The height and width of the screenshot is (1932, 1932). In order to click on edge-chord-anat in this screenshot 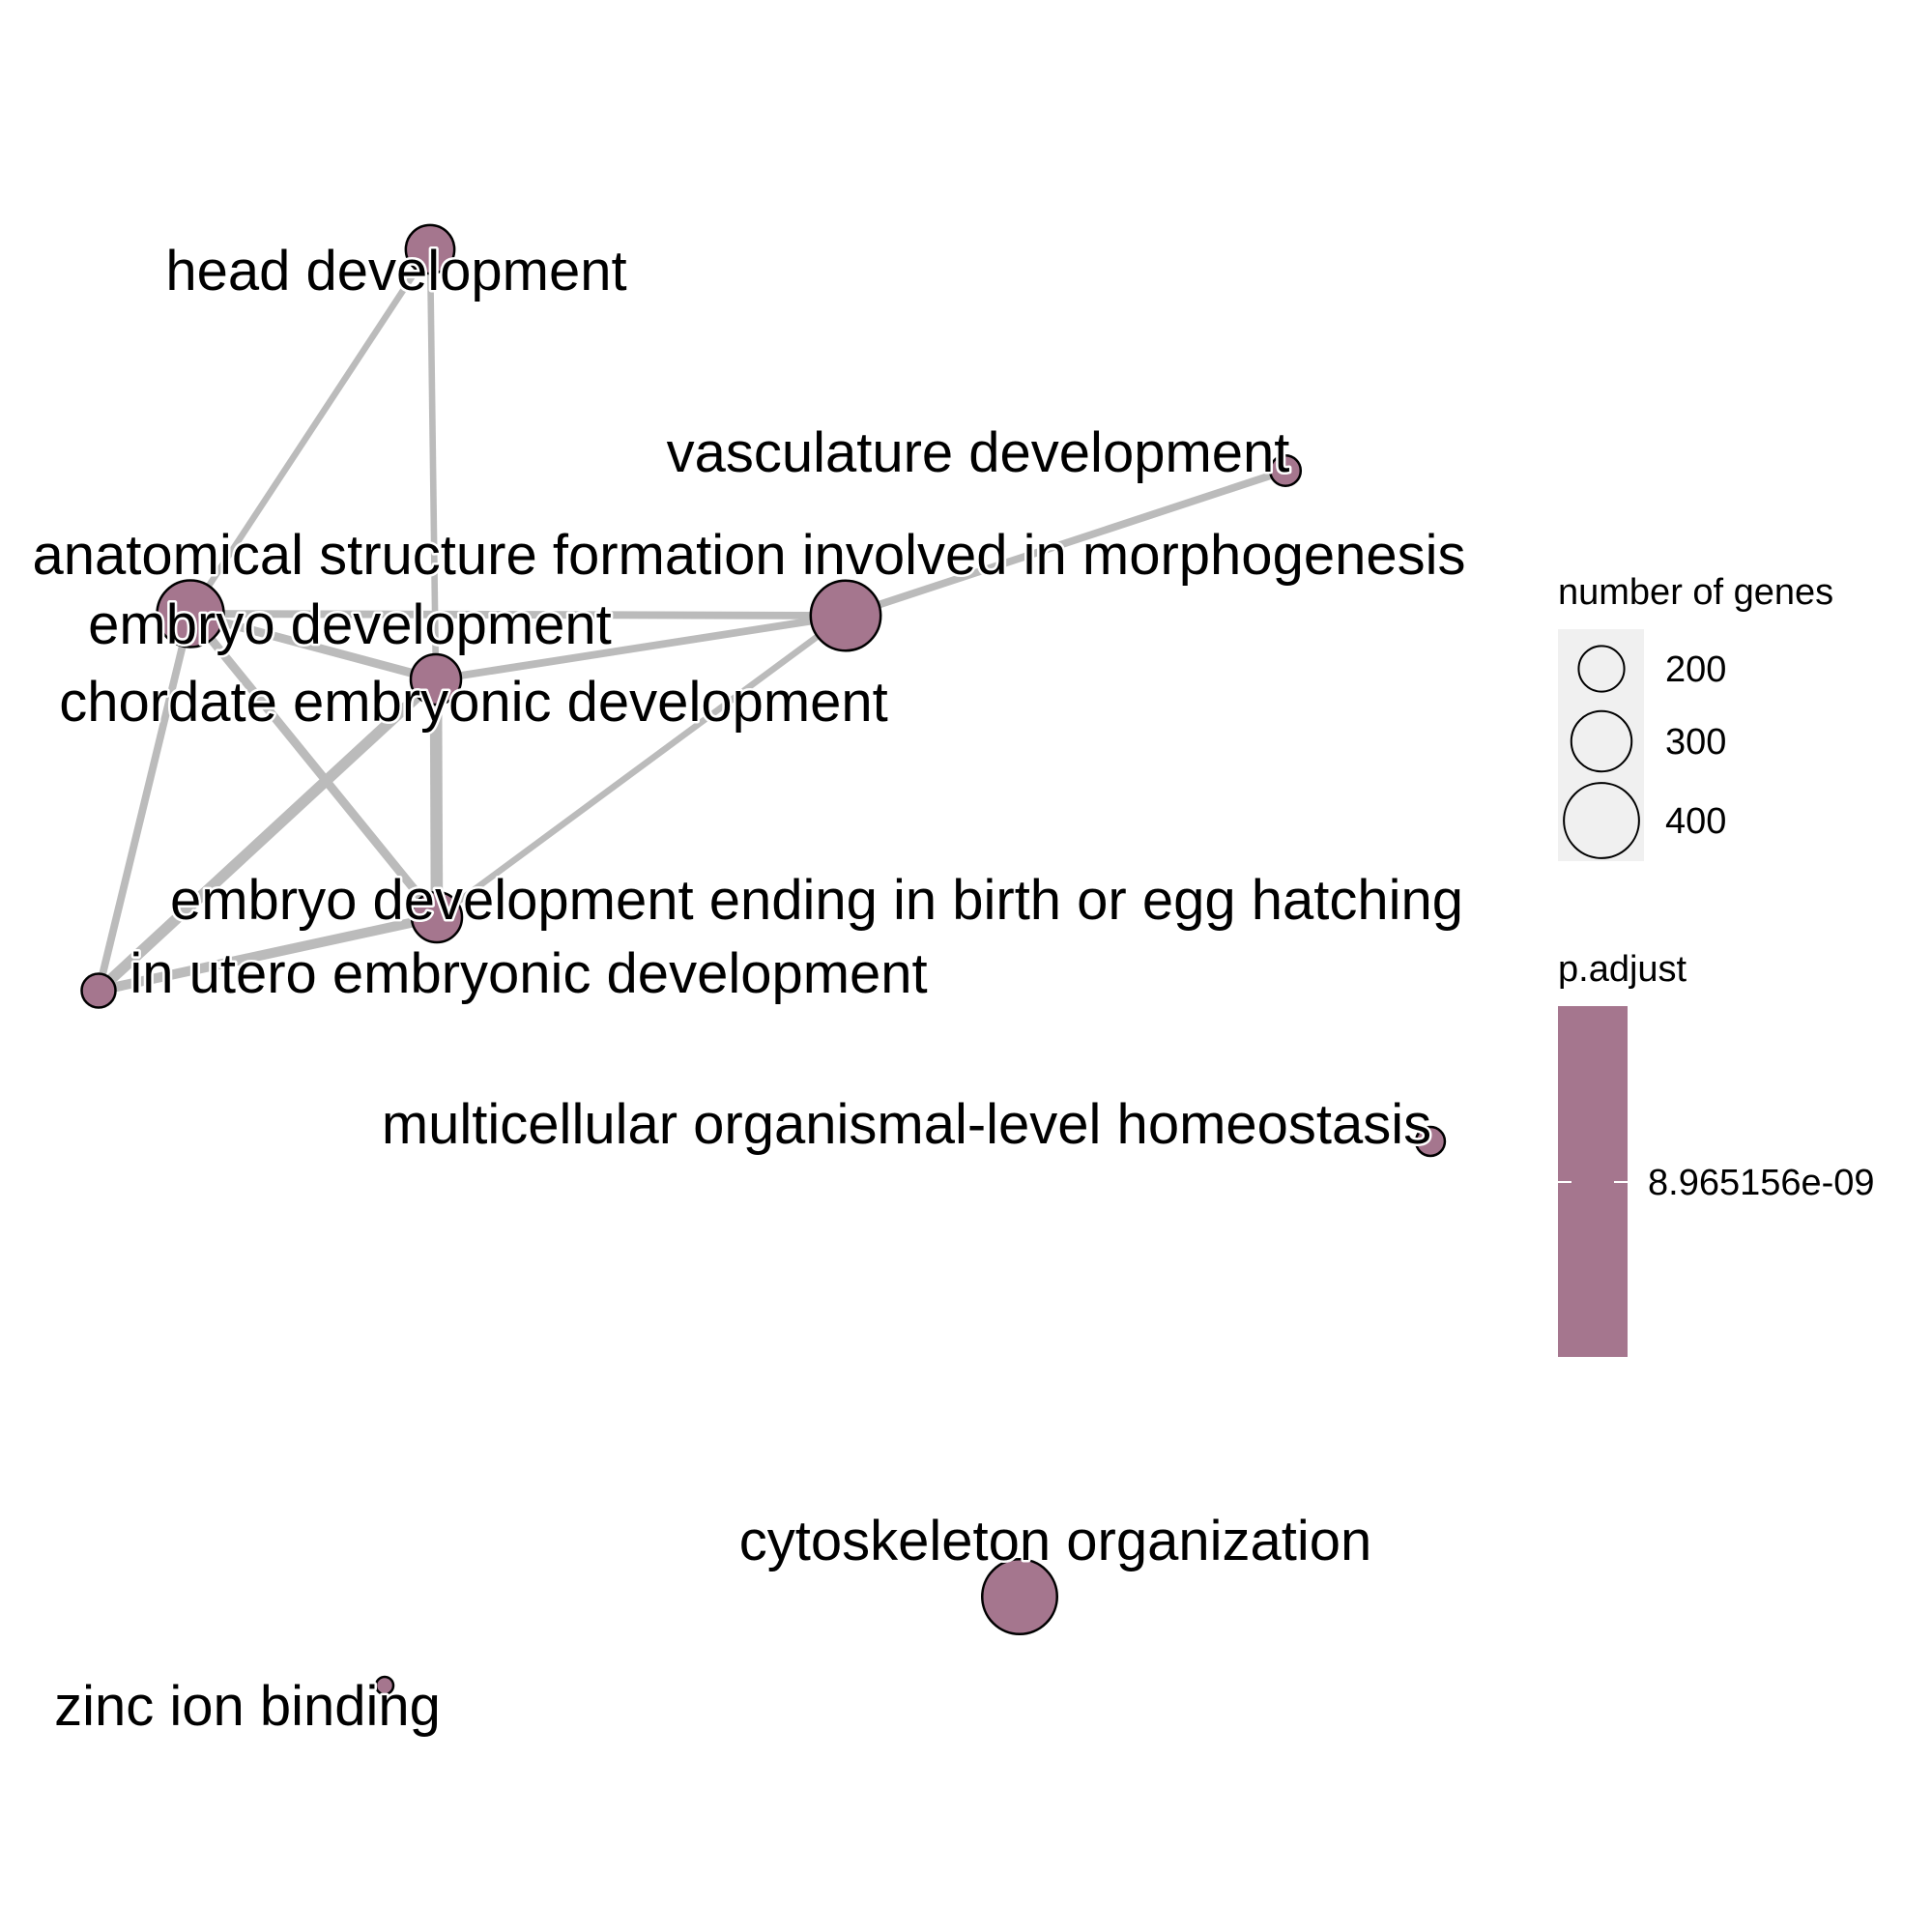, I will do `click(641, 647)`.